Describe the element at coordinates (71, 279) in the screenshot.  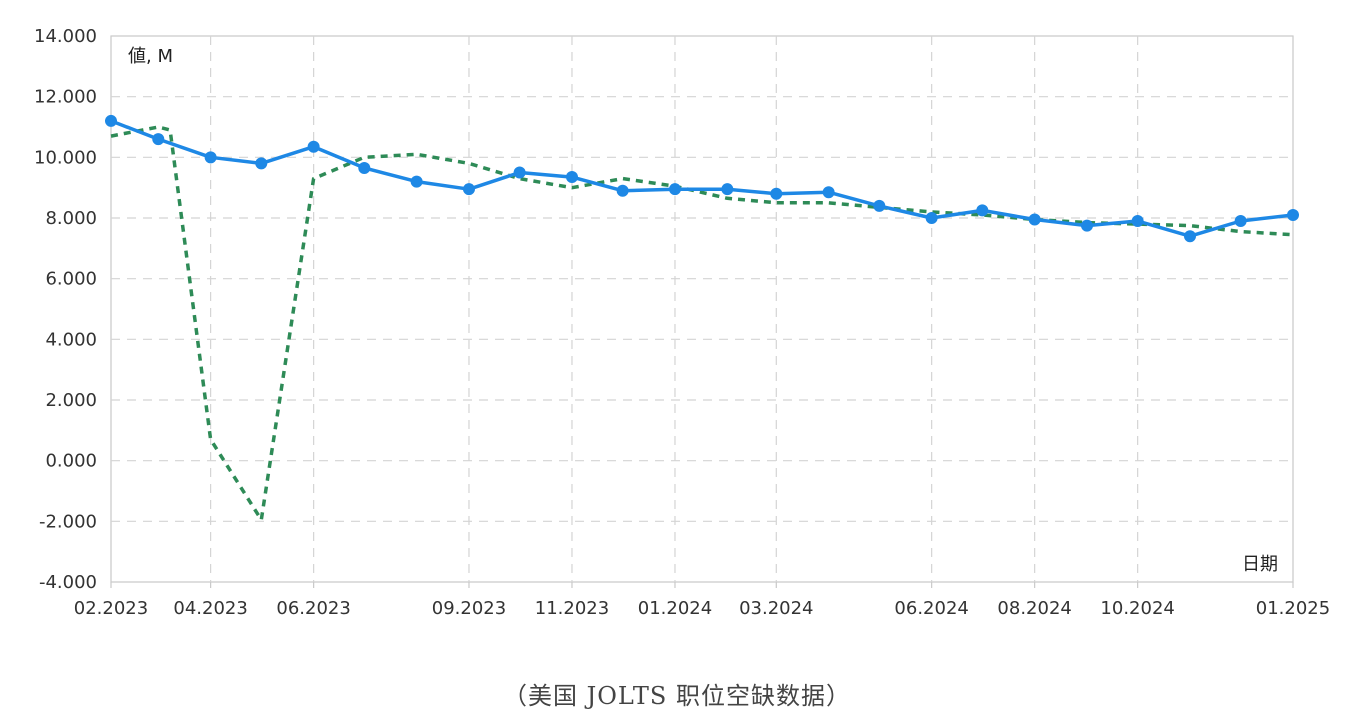
I see `y-tick-label: 6.000` at that location.